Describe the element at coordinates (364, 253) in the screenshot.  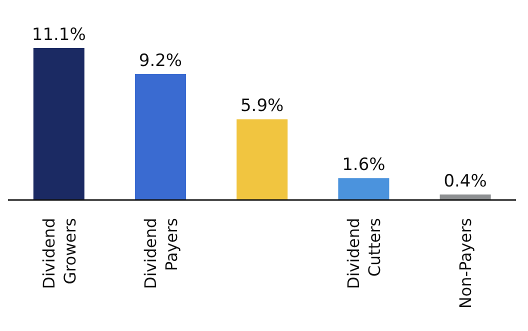
I see `x-tick-label: Dividend Cutters` at that location.